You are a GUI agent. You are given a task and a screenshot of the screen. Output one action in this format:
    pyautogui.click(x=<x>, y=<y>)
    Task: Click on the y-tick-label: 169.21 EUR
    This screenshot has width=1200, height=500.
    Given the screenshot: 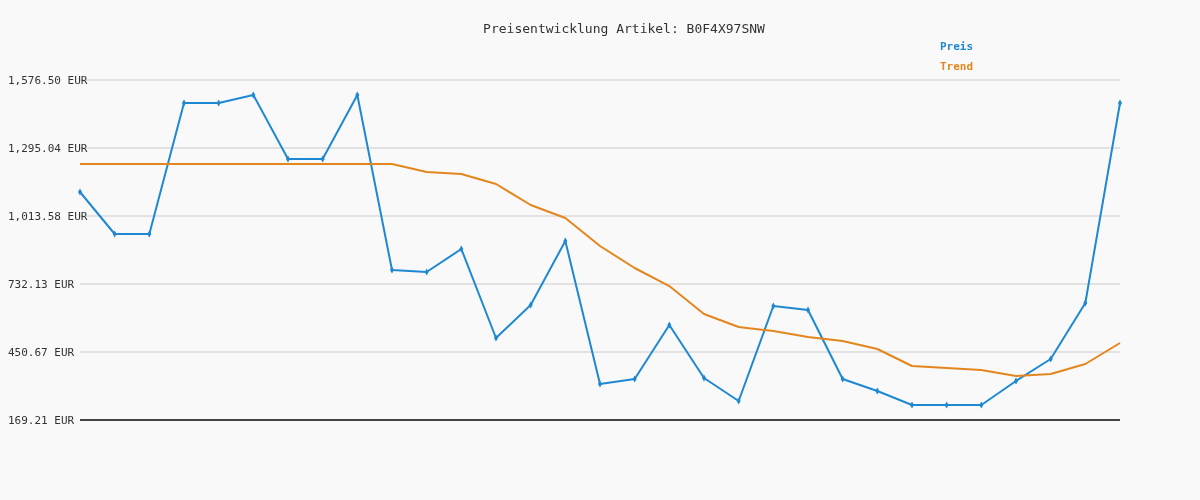 What is the action you would take?
    pyautogui.click(x=41, y=420)
    